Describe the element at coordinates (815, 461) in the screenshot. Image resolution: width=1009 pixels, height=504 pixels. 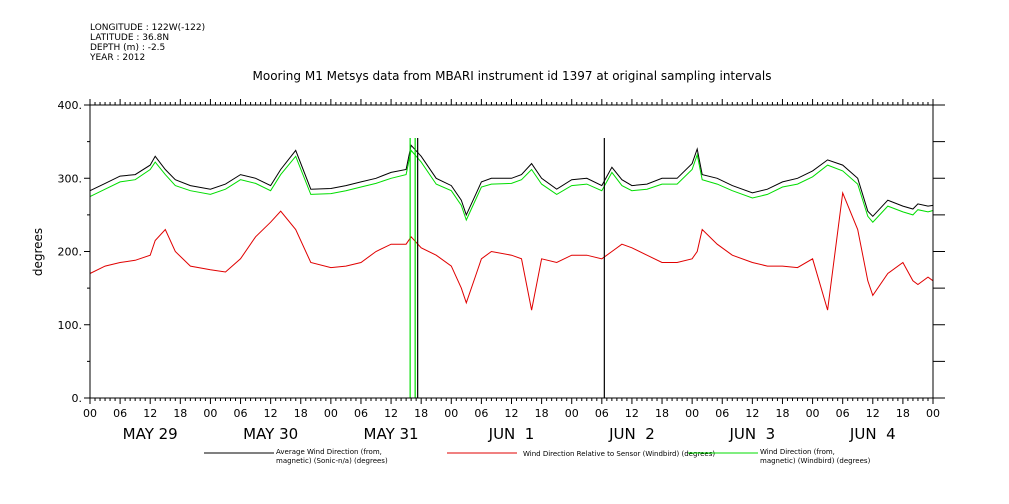
I see `legend-text-2-b: magnetic) (Windbird) (degrees)` at that location.